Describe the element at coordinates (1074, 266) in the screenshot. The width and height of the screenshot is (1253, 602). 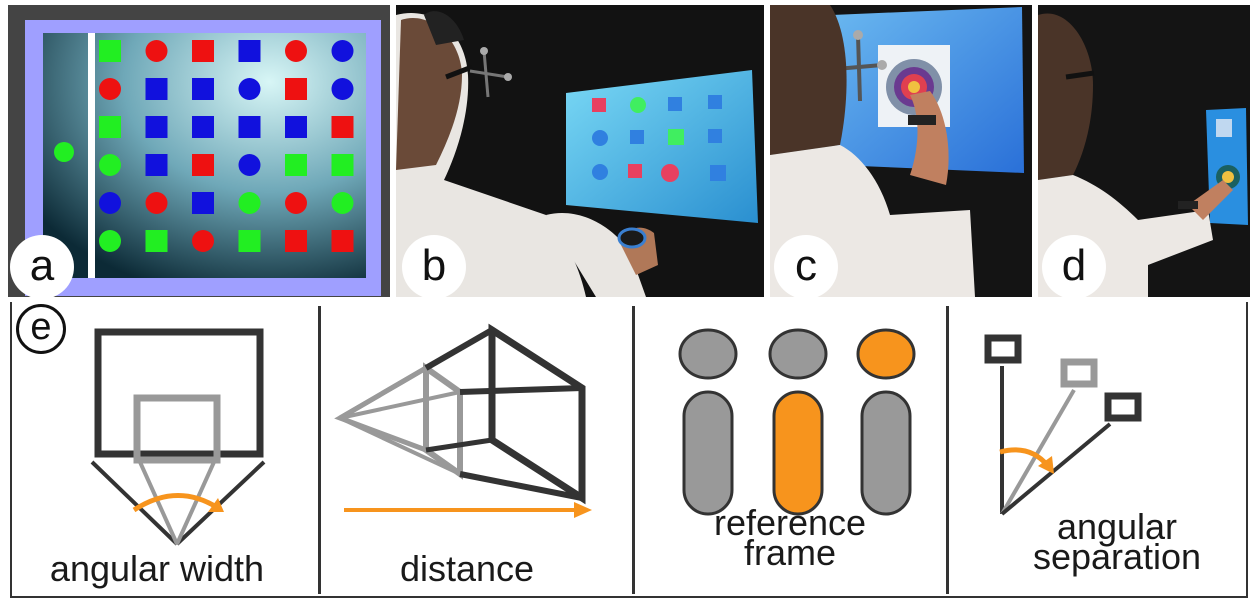
I see `panel-label-d: d` at that location.